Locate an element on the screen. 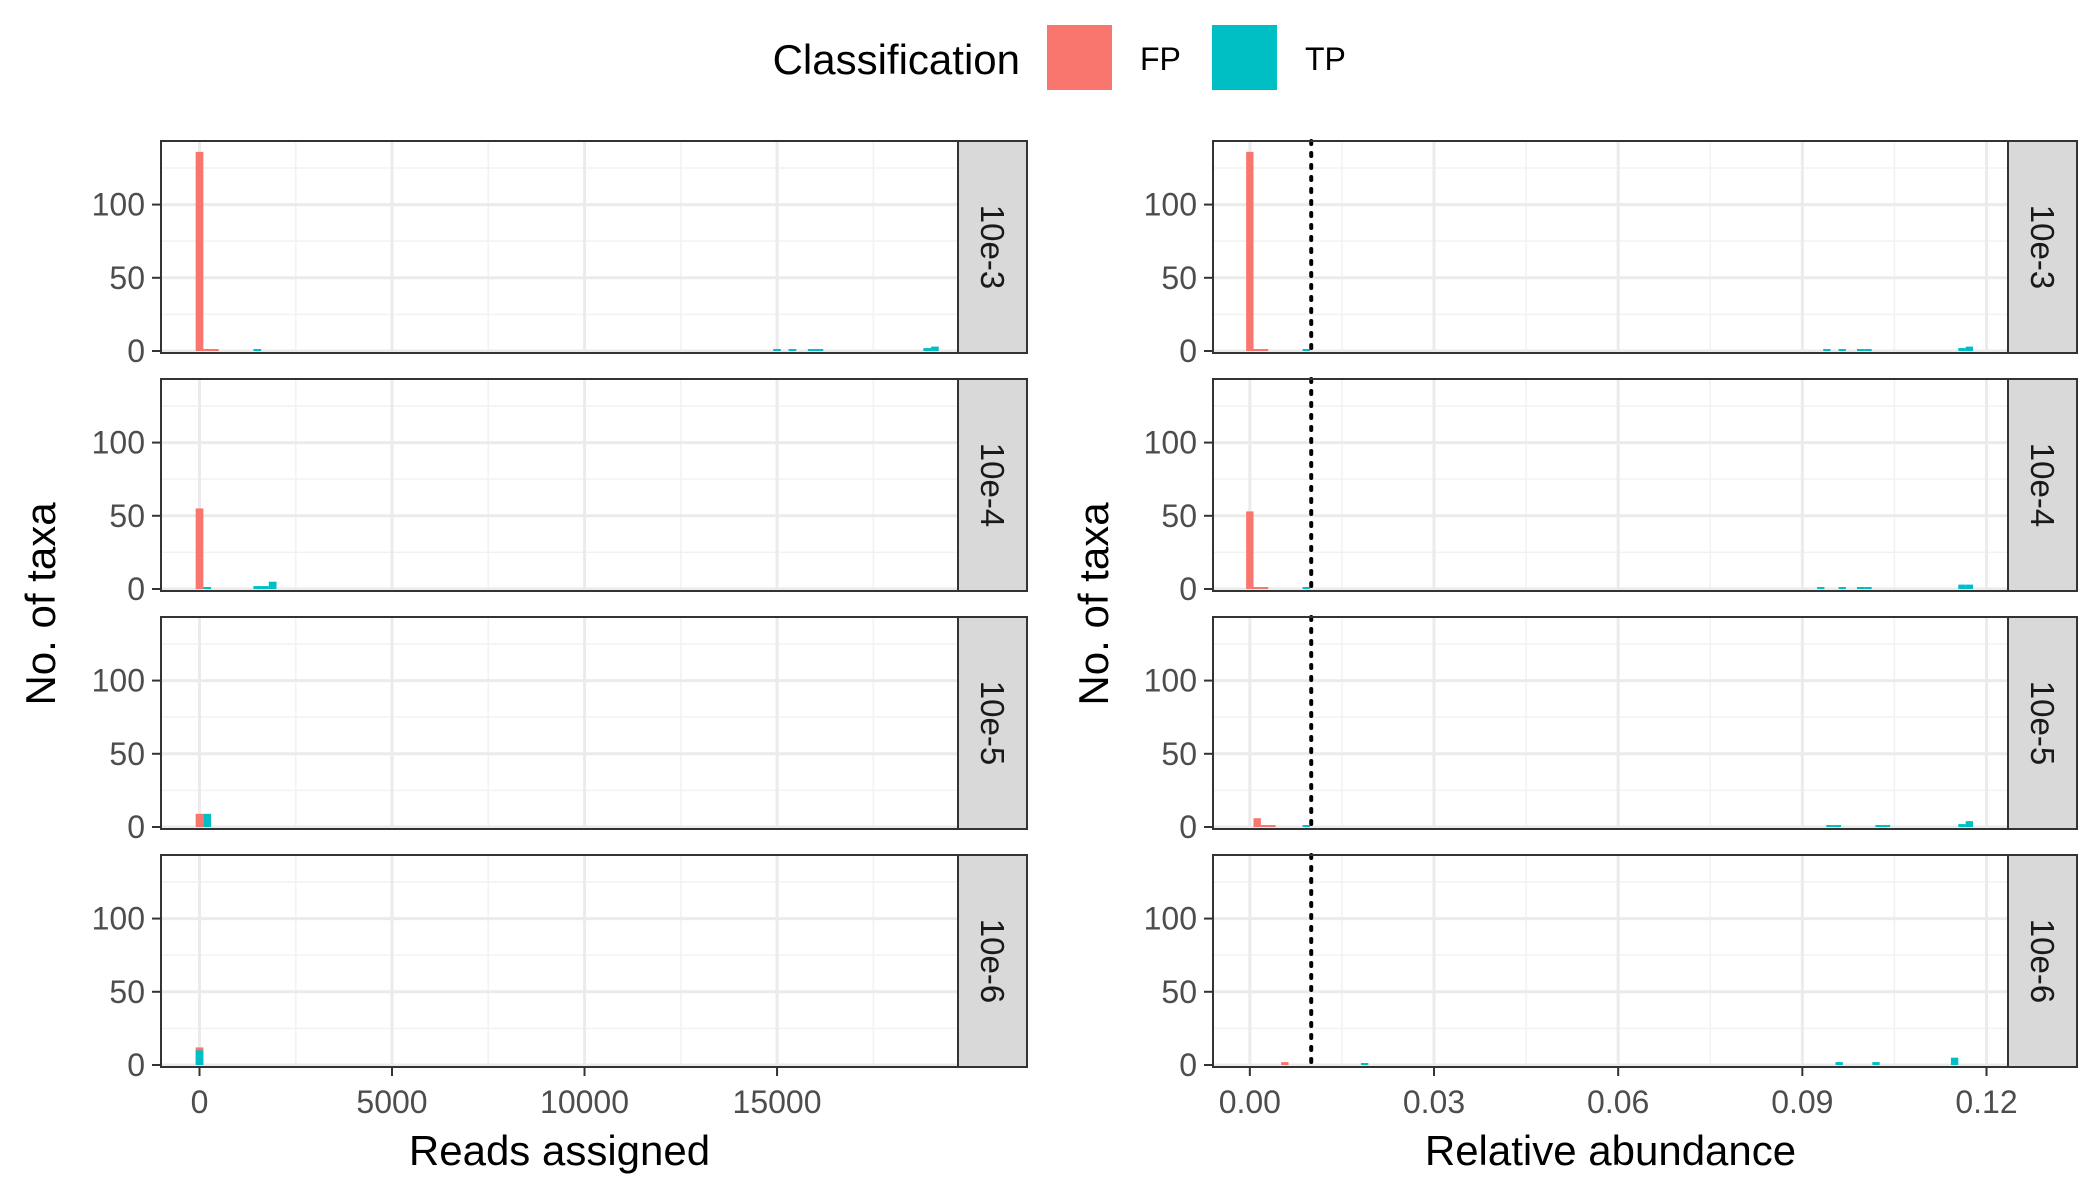 Image resolution: width=2100 pixels, height=1200 pixels. facet-panel: 10e-6 0 50 100 0.00 0.03 0.06 0.09 0.12 is located at coordinates (1611, 986).